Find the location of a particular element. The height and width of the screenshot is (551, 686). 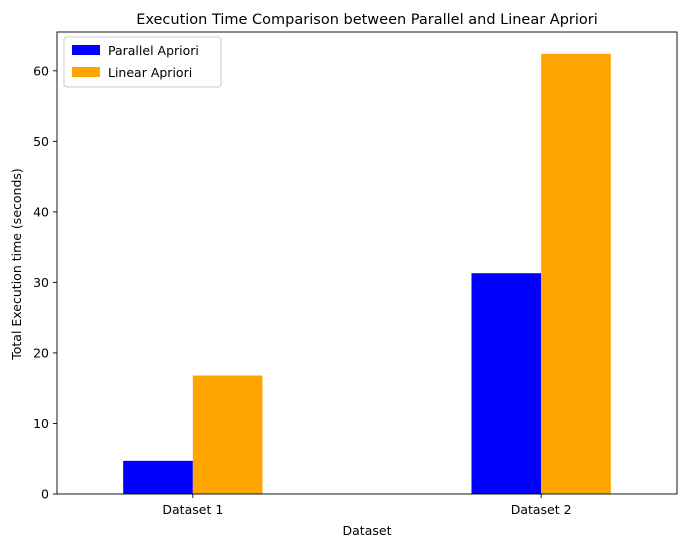

legend-box is located at coordinates (142, 62).